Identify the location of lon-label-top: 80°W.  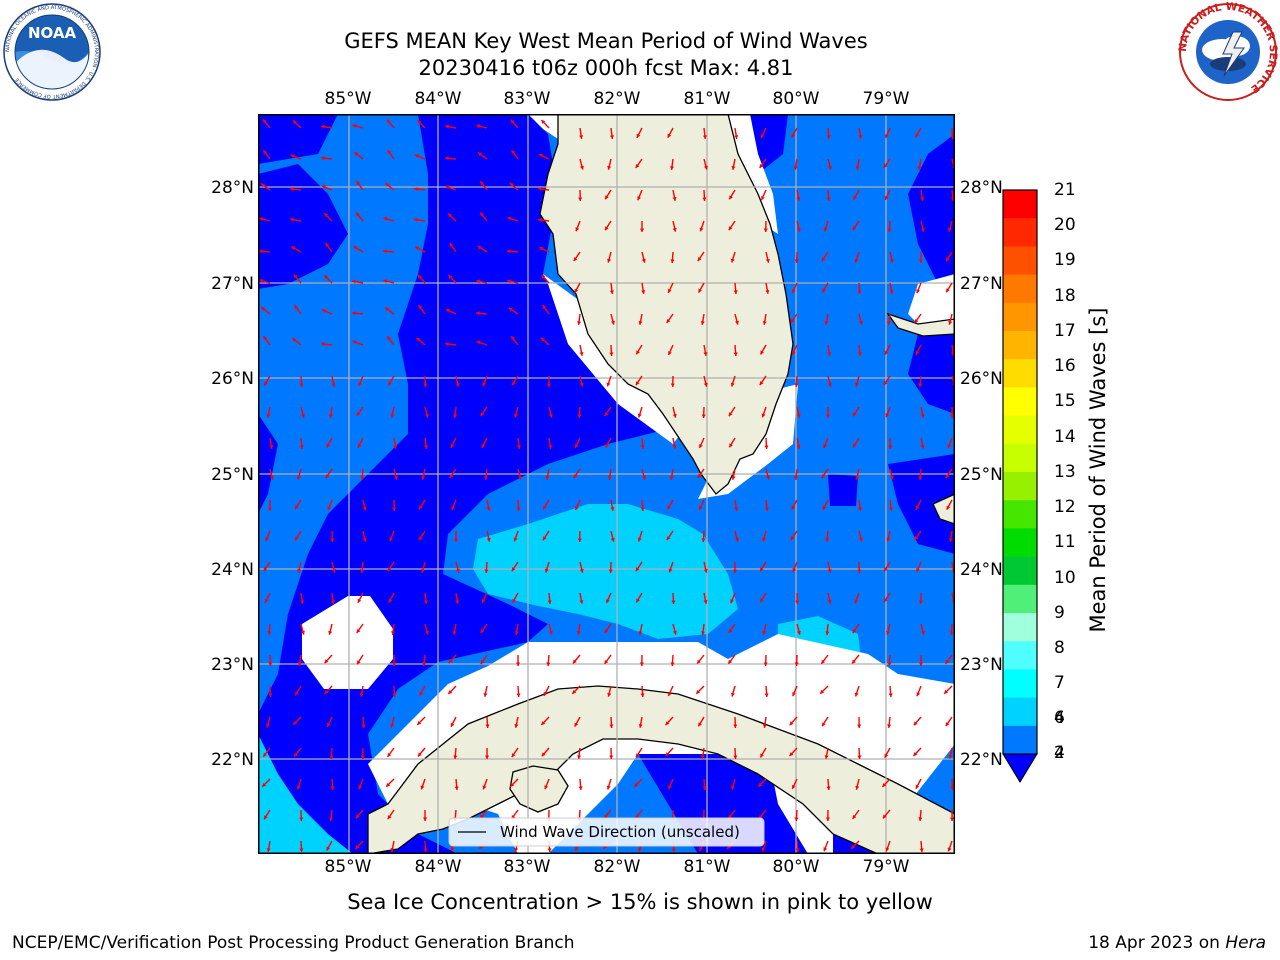
(796, 99).